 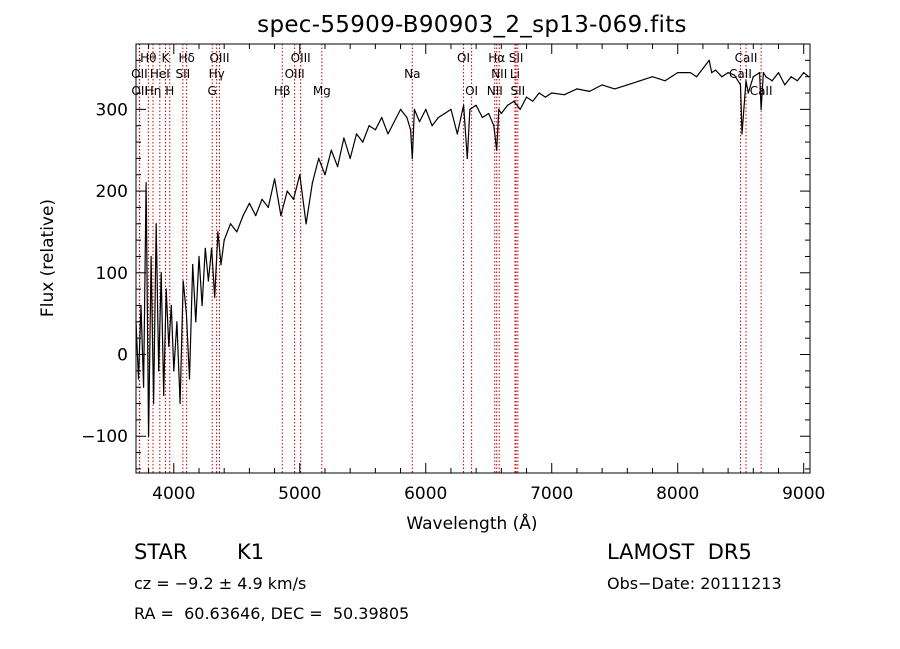 I want to click on spectral-line-label: OI, so click(x=463, y=58).